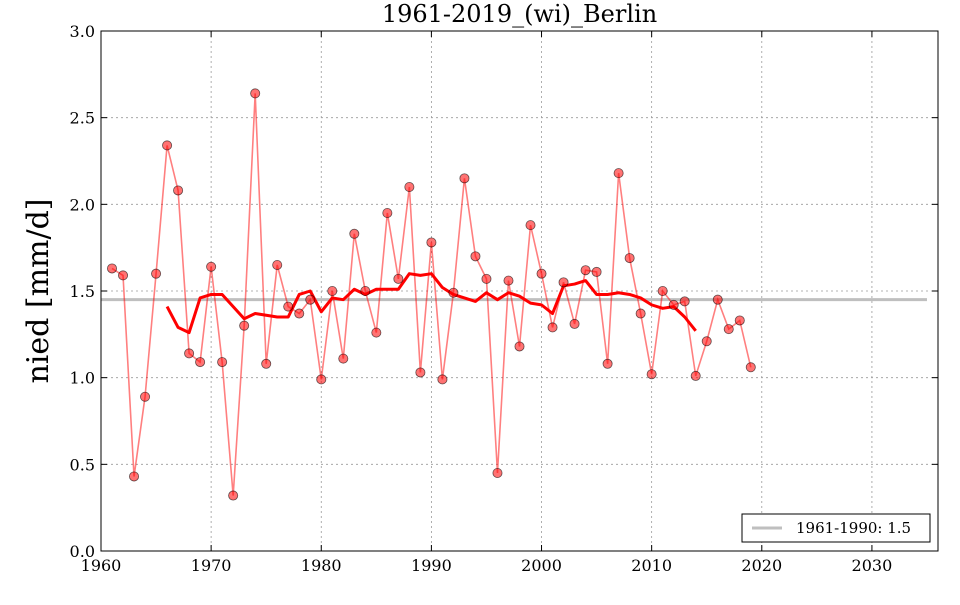  Describe the element at coordinates (101, 565) in the screenshot. I see `x-tick-label: 1960` at that location.